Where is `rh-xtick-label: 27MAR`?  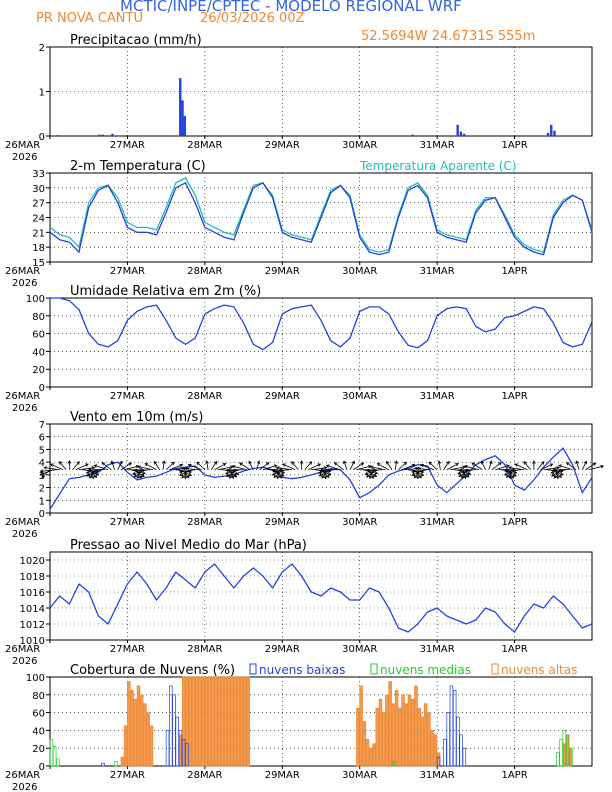 rh-xtick-label: 27MAR is located at coordinates (127, 396).